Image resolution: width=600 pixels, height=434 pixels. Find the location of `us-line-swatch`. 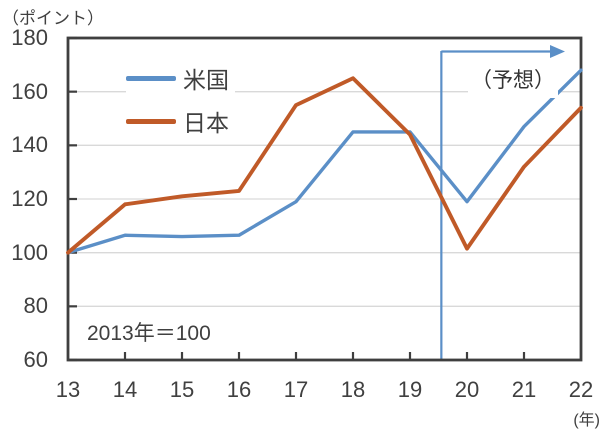

us-line-swatch is located at coordinates (151, 78).